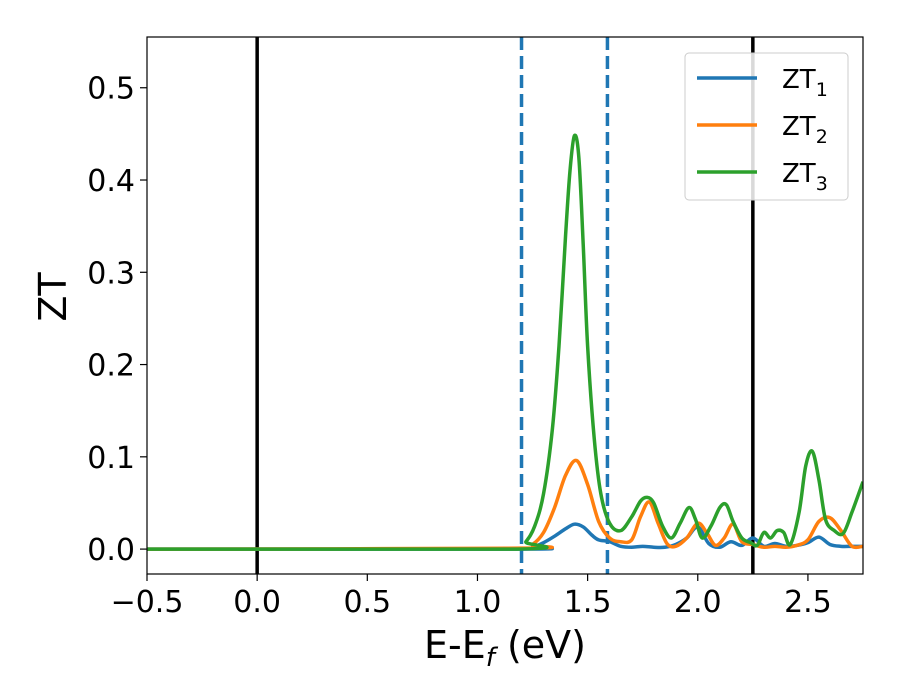 This screenshot has height=700, width=900. What do you see at coordinates (505, 648) in the screenshot?
I see `x-axis-title: E-Ef (eV)` at bounding box center [505, 648].